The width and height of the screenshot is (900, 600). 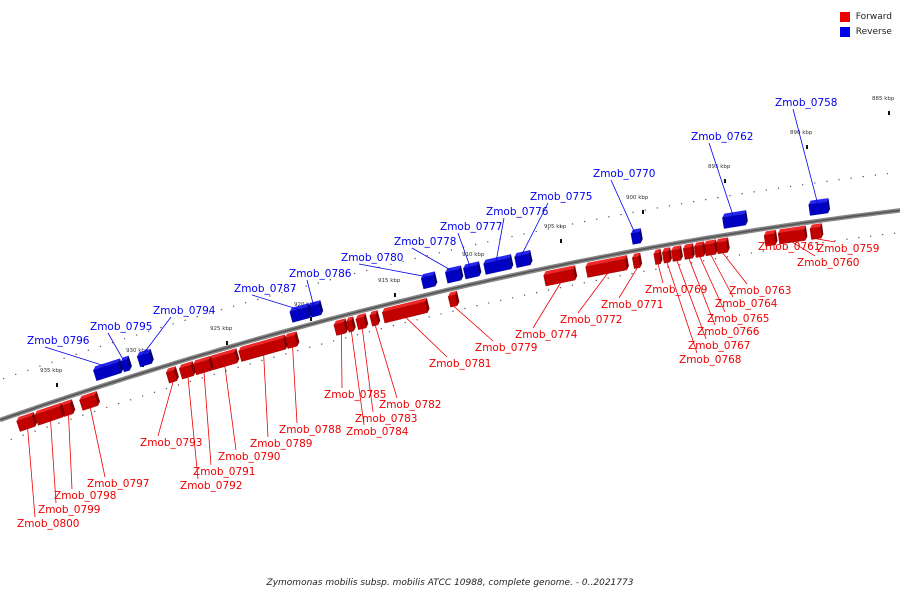 What do you see at coordinates (561, 197) in the screenshot?
I see `gene-label: Zmob_0775` at bounding box center [561, 197].